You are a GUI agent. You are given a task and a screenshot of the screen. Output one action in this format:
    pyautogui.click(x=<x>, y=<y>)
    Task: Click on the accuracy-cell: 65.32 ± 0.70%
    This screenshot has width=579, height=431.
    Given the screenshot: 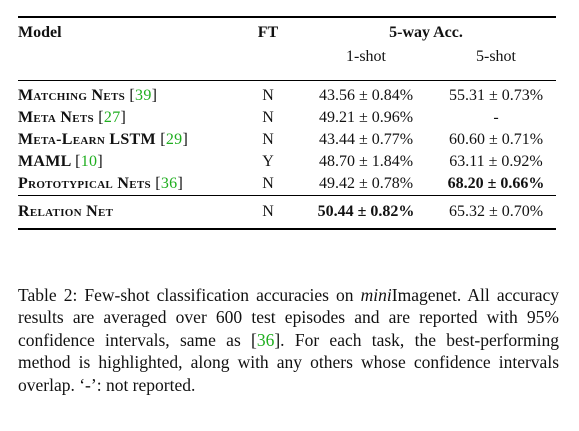 What is the action you would take?
    pyautogui.click(x=496, y=212)
    